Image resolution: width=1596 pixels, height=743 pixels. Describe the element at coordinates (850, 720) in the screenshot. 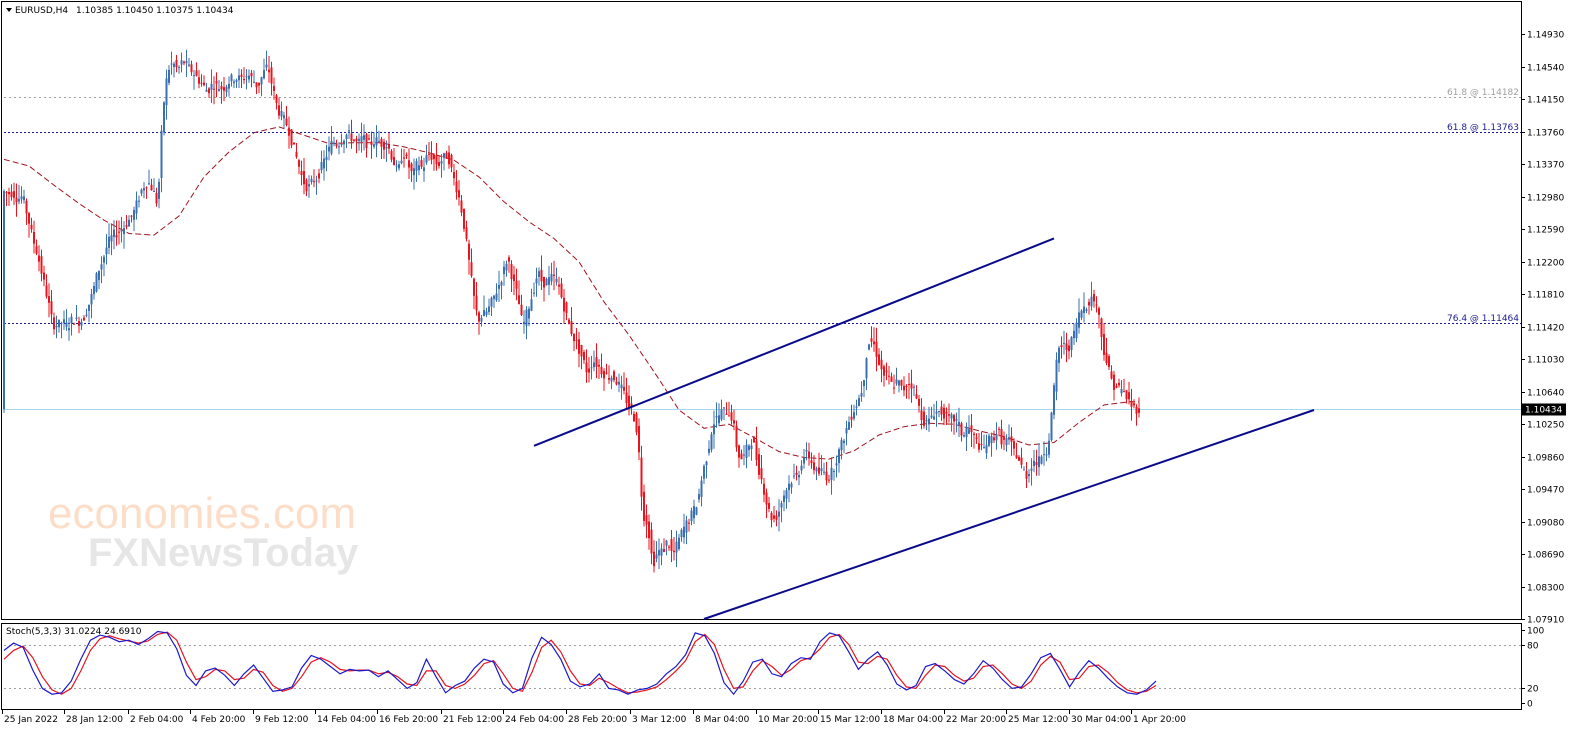

I see `time-tick-label: 15 Mar 12:00` at that location.